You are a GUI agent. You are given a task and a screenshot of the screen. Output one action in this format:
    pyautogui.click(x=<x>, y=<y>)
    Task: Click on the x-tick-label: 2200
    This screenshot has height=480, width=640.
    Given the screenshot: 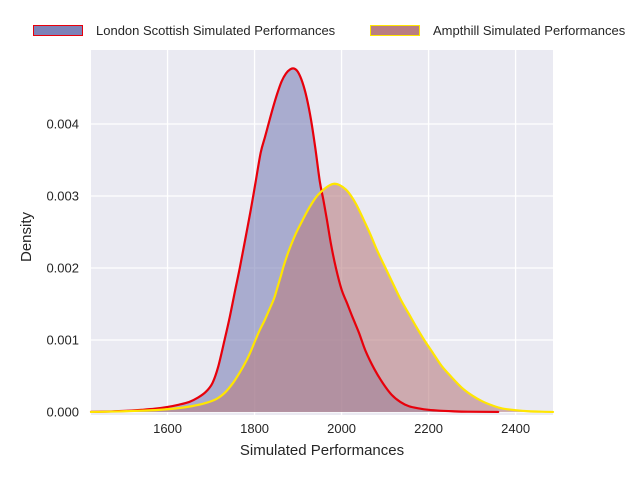 What is the action you would take?
    pyautogui.click(x=428, y=428)
    